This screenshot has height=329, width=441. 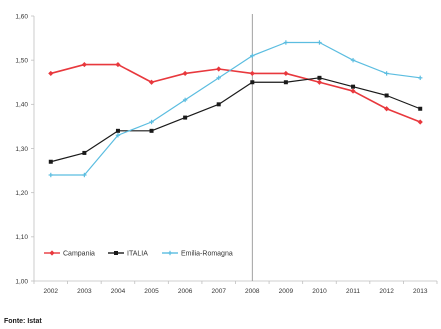 I want to click on x-tick-label: 2005, so click(x=151, y=291).